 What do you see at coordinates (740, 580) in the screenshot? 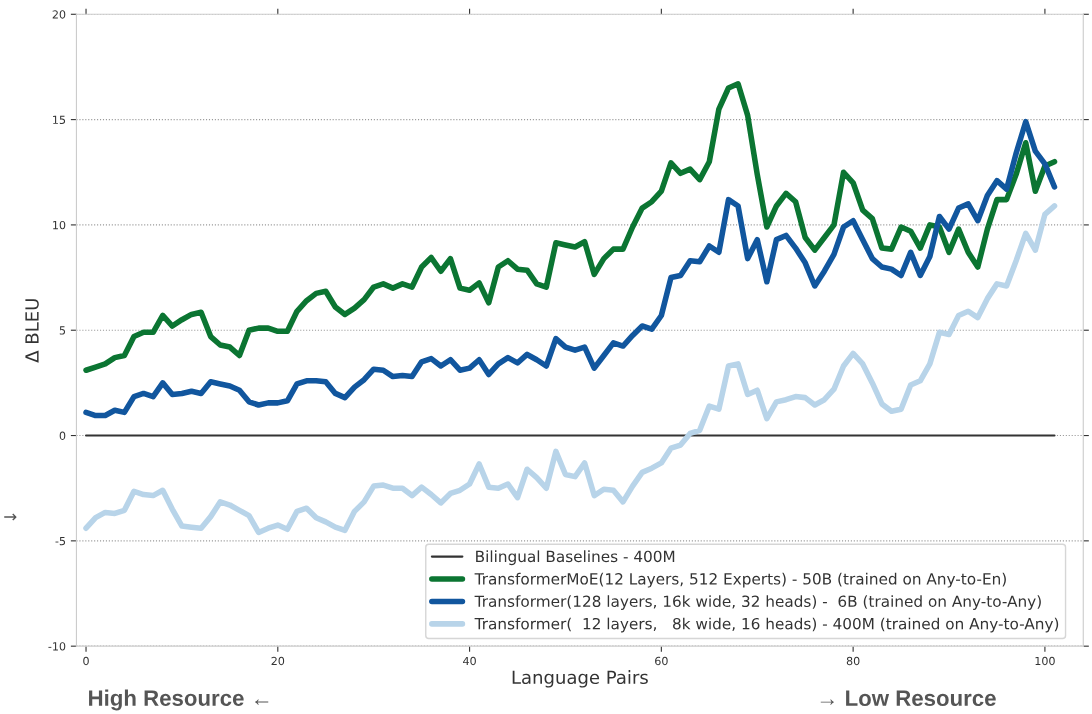
I see `legend-label: TransformerMoE(12 Layers, 512 Experts) - 50B (trained on Any-to-En)` at bounding box center [740, 580].